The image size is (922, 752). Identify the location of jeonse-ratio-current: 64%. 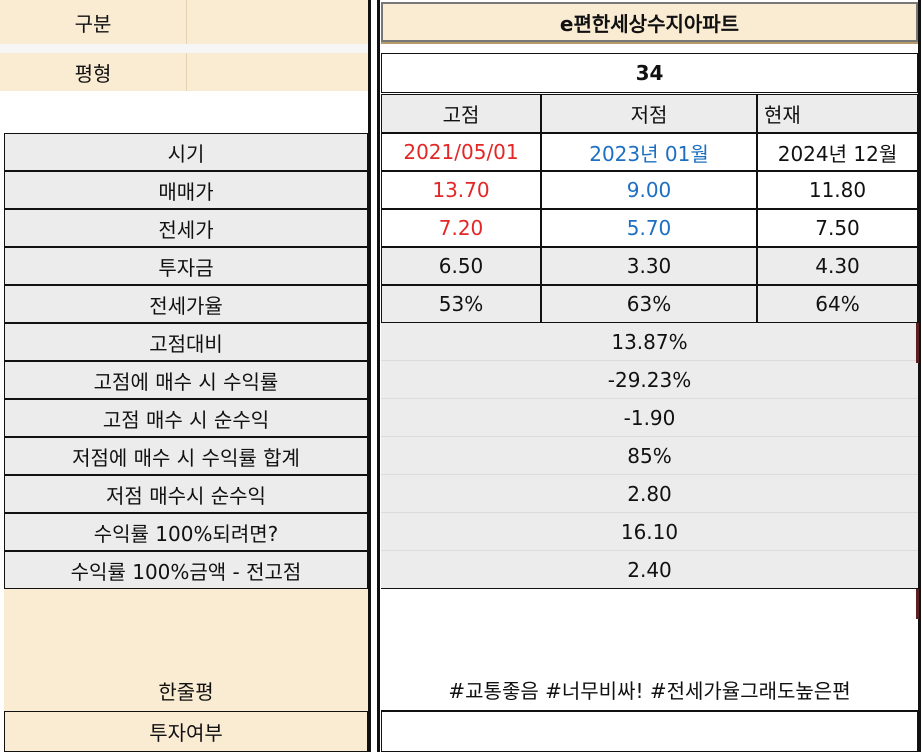
(837, 304).